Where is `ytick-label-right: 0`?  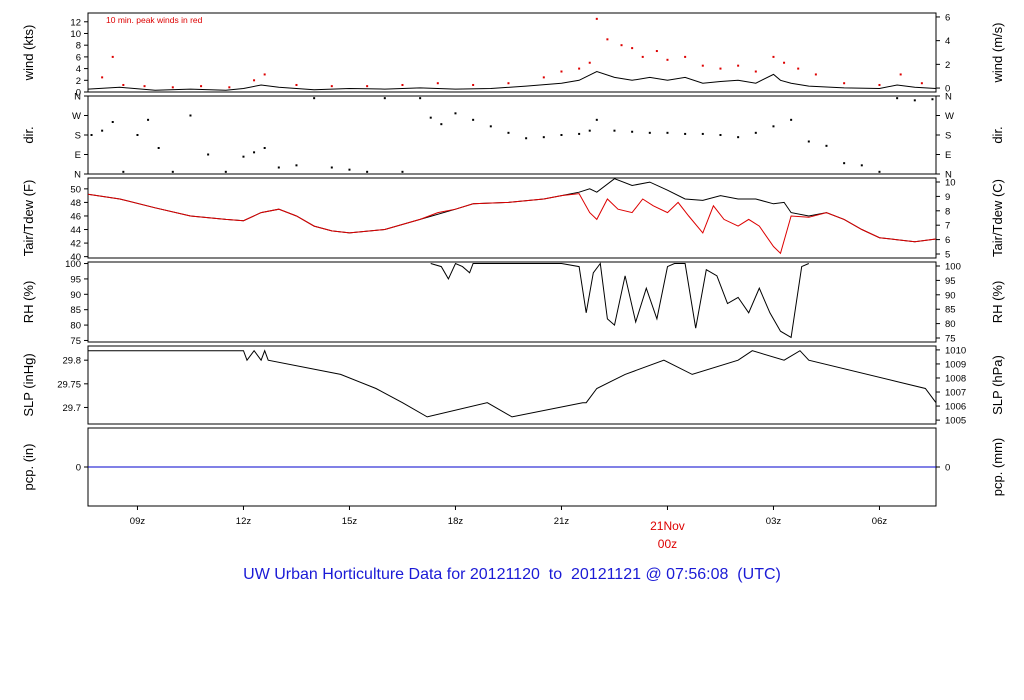
ytick-label-right: 0 is located at coordinates (947, 89).